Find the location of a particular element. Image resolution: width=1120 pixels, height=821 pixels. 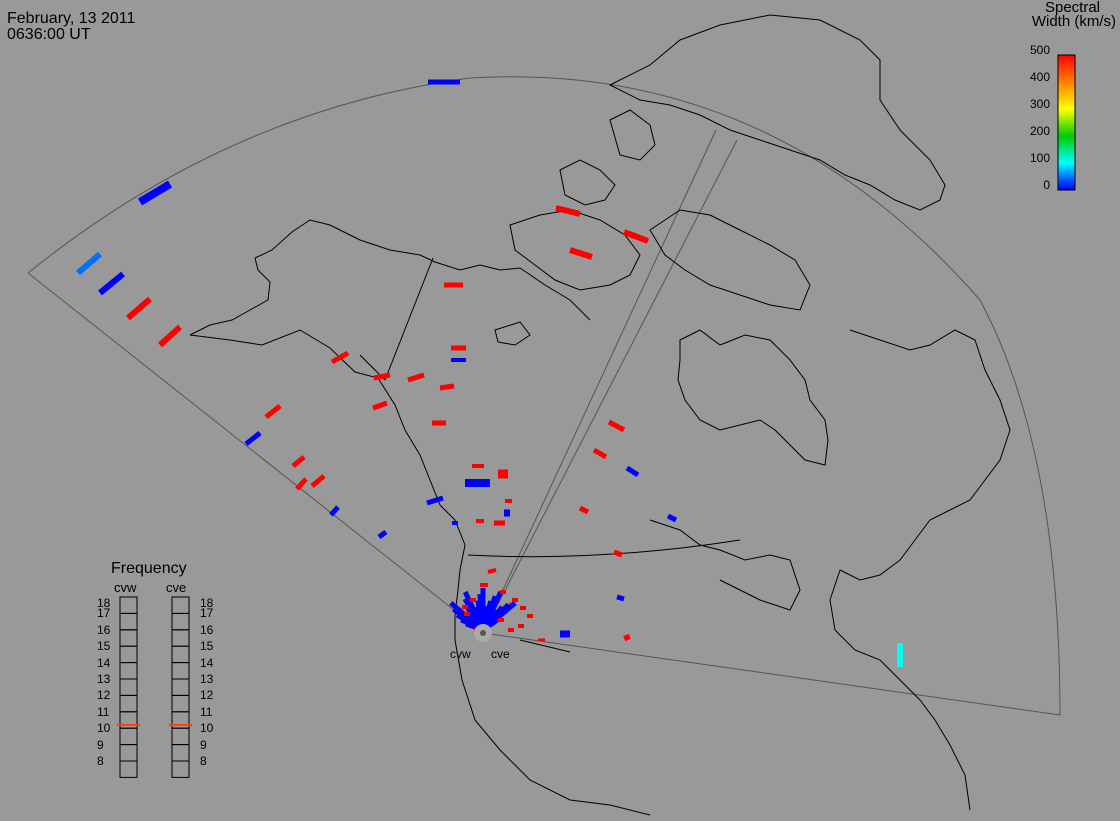

coast-alaska-west is located at coordinates (230, 296).